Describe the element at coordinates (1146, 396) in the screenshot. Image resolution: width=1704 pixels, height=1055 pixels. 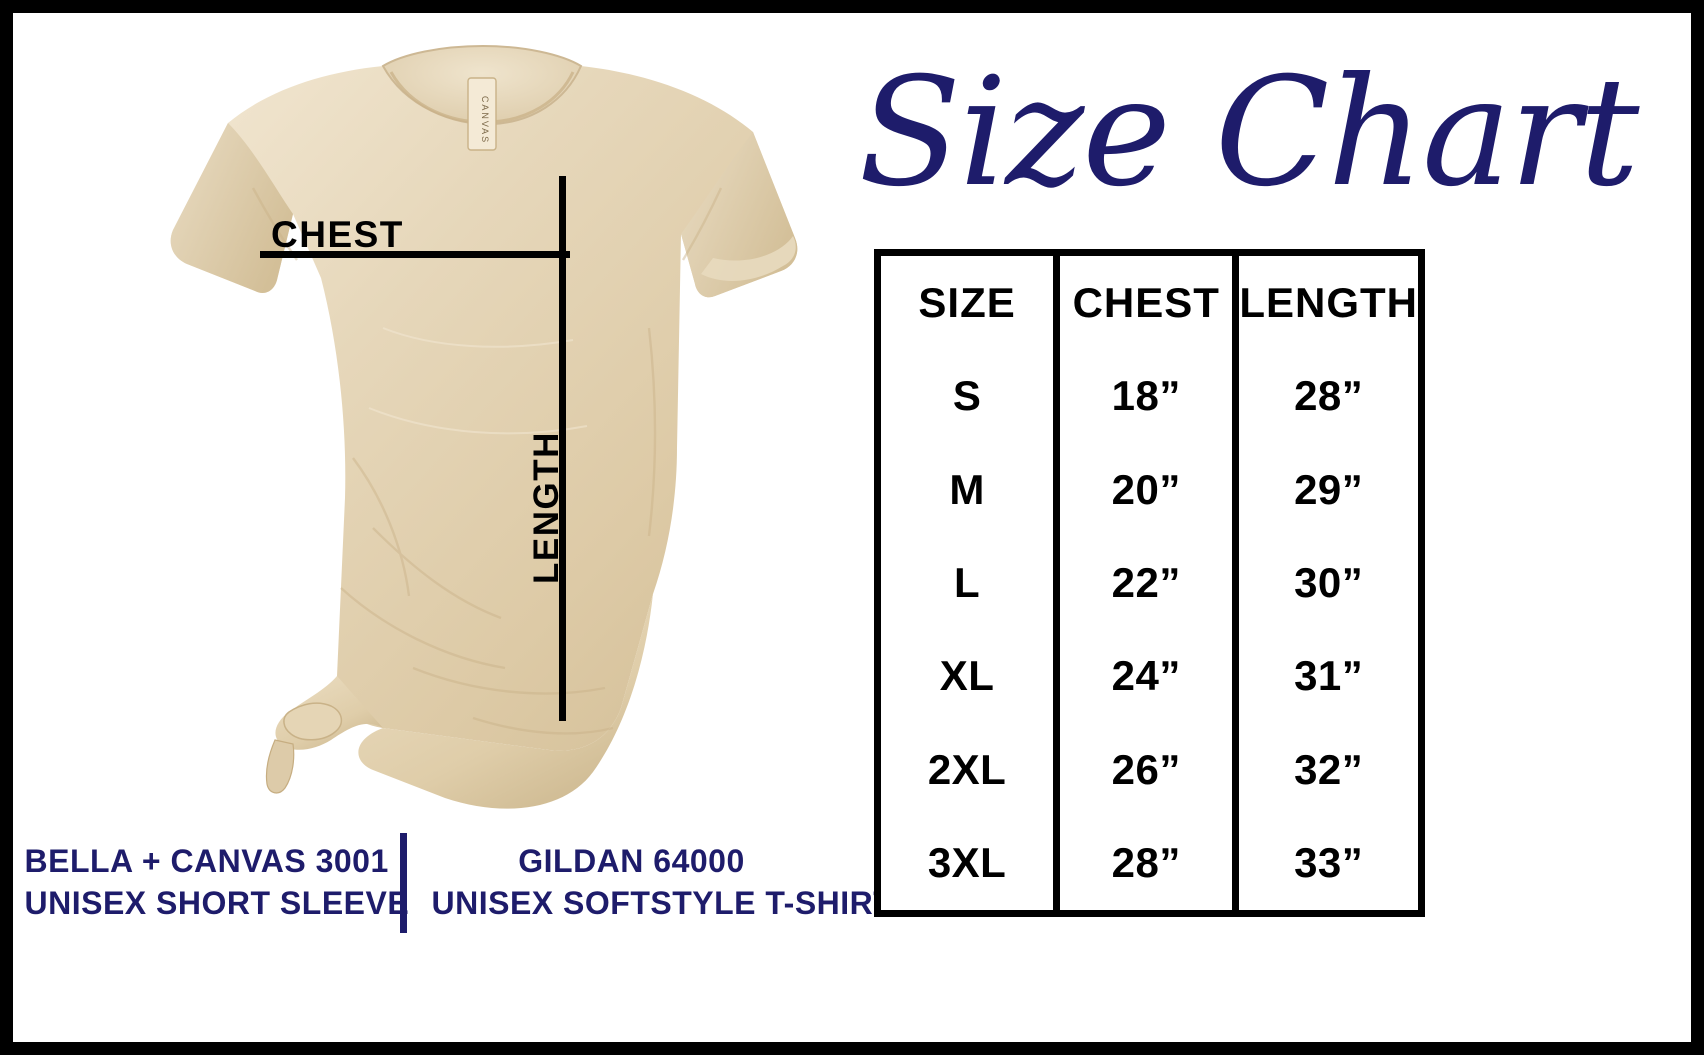
I see `table-row: 18”` at that location.